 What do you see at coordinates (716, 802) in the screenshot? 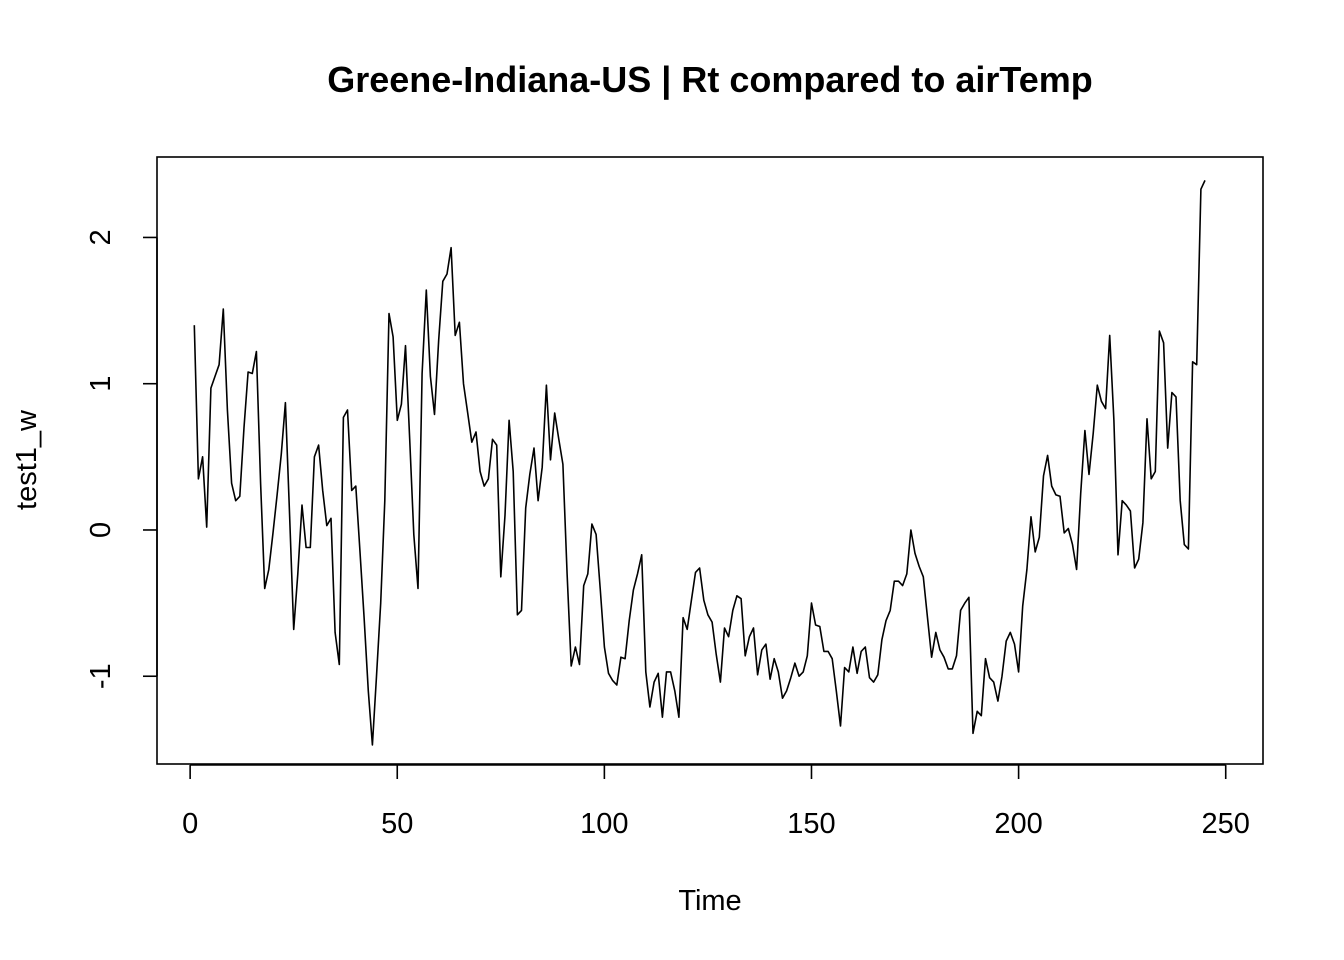
I see `x-axis: 0 50 100 150 200 250` at bounding box center [716, 802].